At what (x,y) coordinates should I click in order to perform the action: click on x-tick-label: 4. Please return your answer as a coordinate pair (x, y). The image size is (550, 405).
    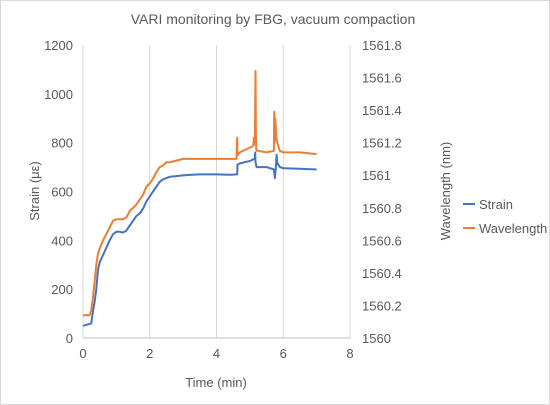
    Looking at the image, I should click on (216, 353).